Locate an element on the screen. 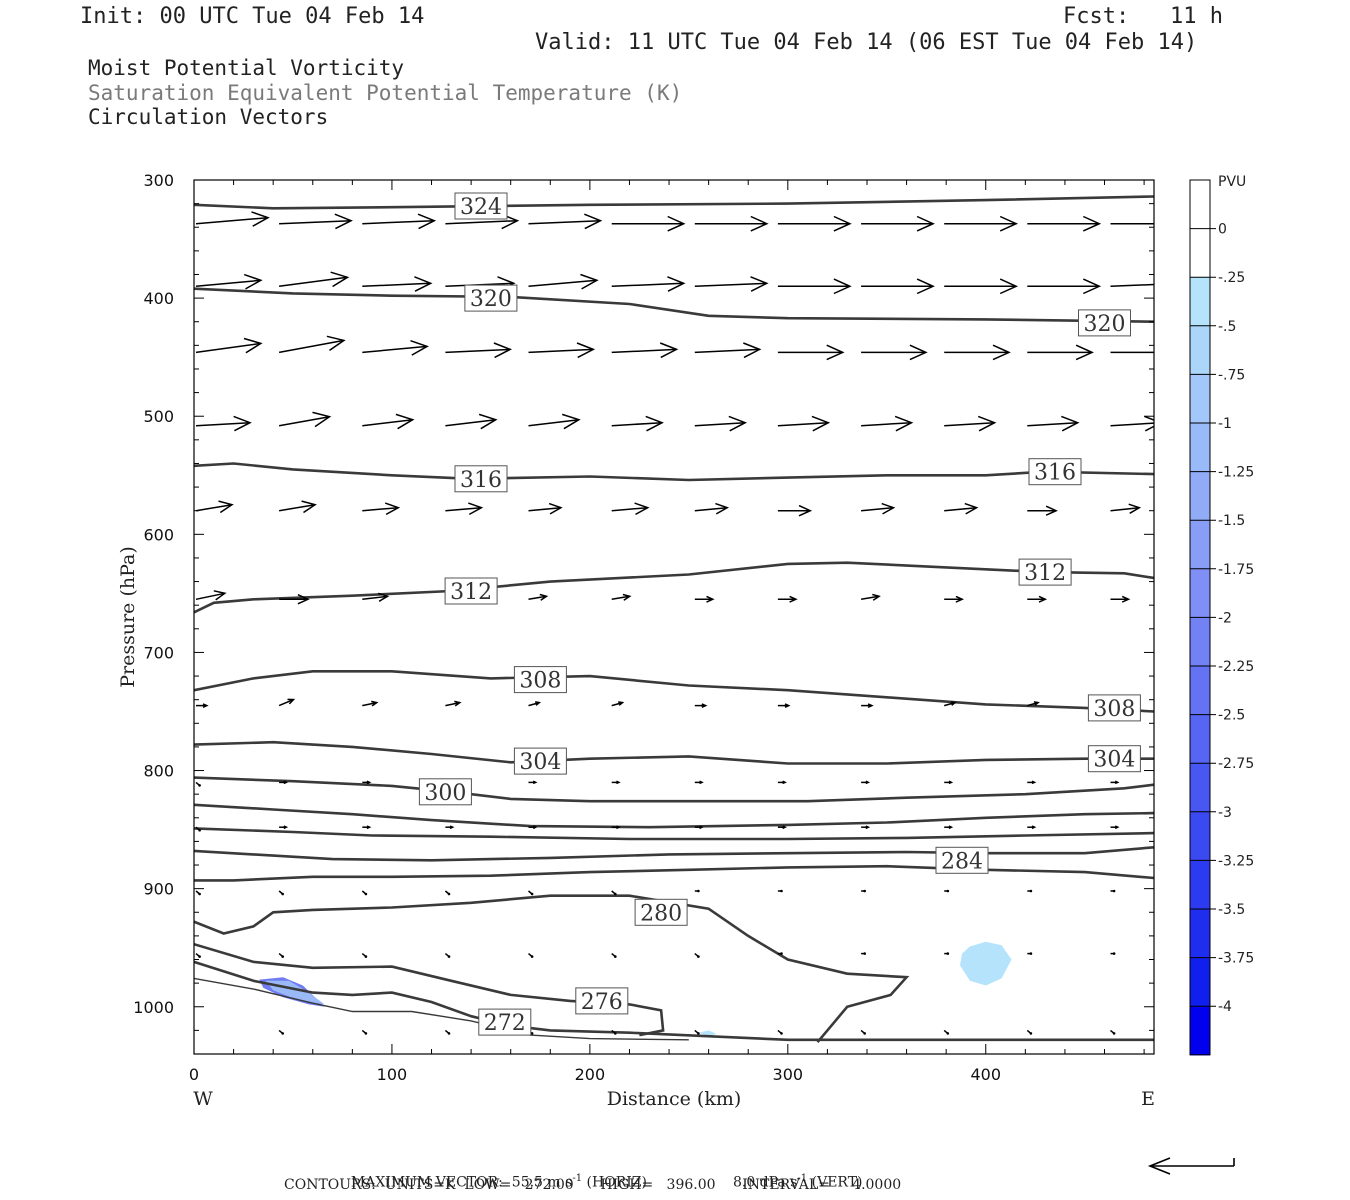  init-time: Init: 00 UTC Tue 04 Feb 14 is located at coordinates (252, 16).